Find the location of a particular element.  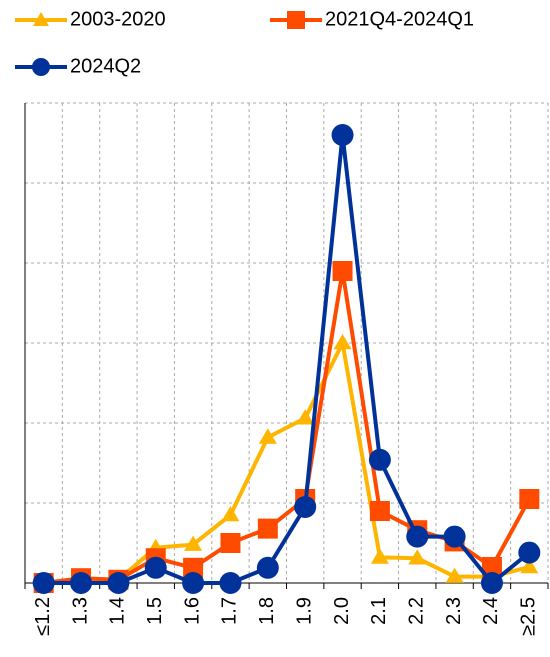

legend-label: 2003-2020 is located at coordinates (118, 19).